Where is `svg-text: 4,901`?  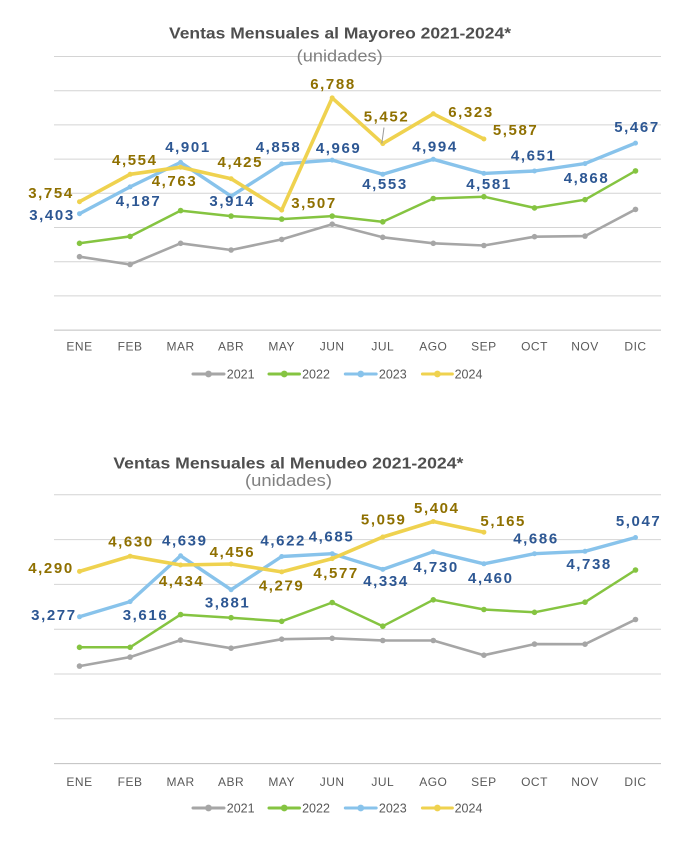 svg-text: 4,901 is located at coordinates (188, 147).